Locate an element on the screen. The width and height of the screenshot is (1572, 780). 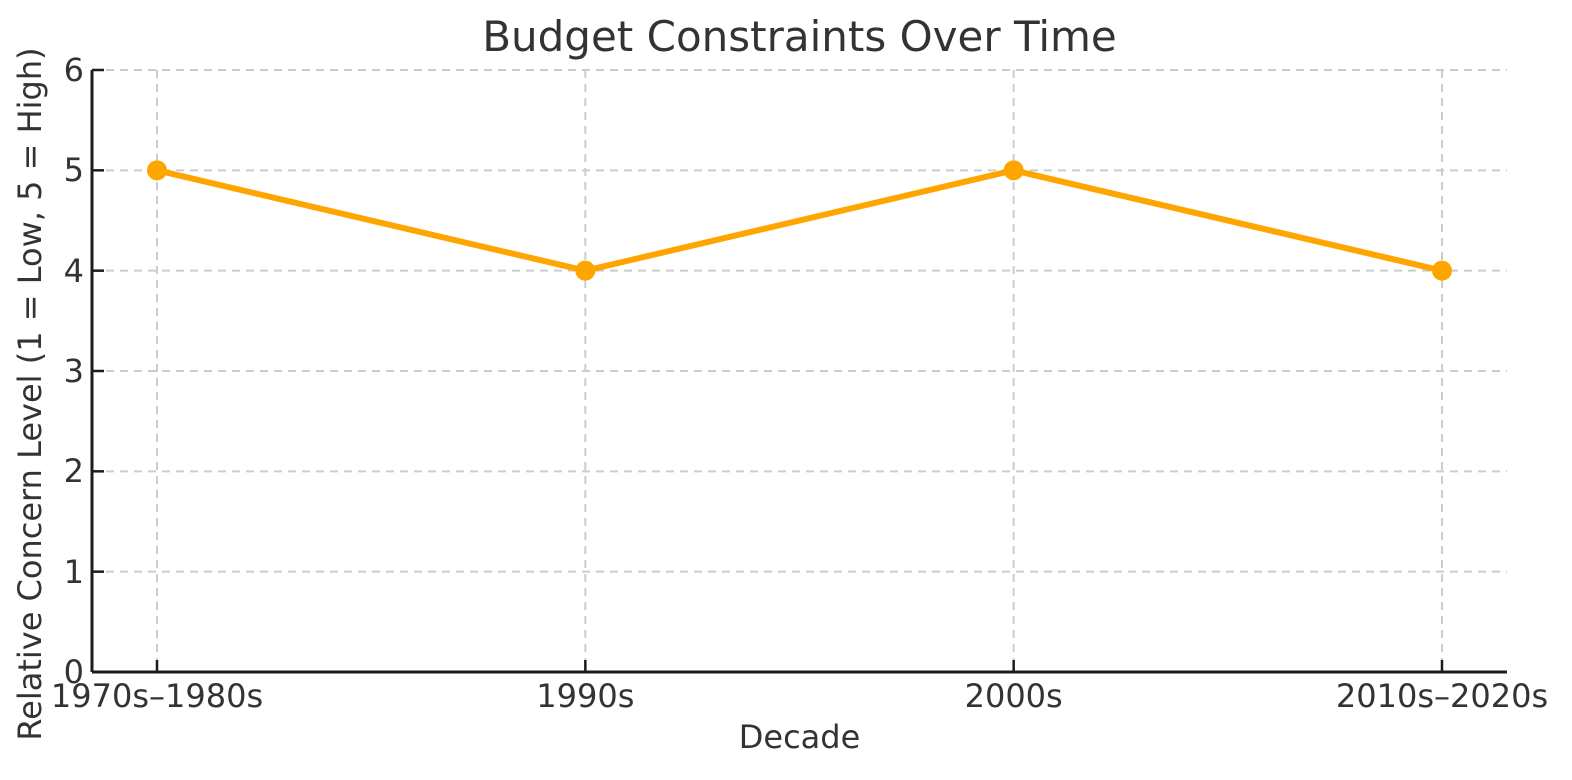
x-tick-label: 1970s–1980s is located at coordinates (157, 696).